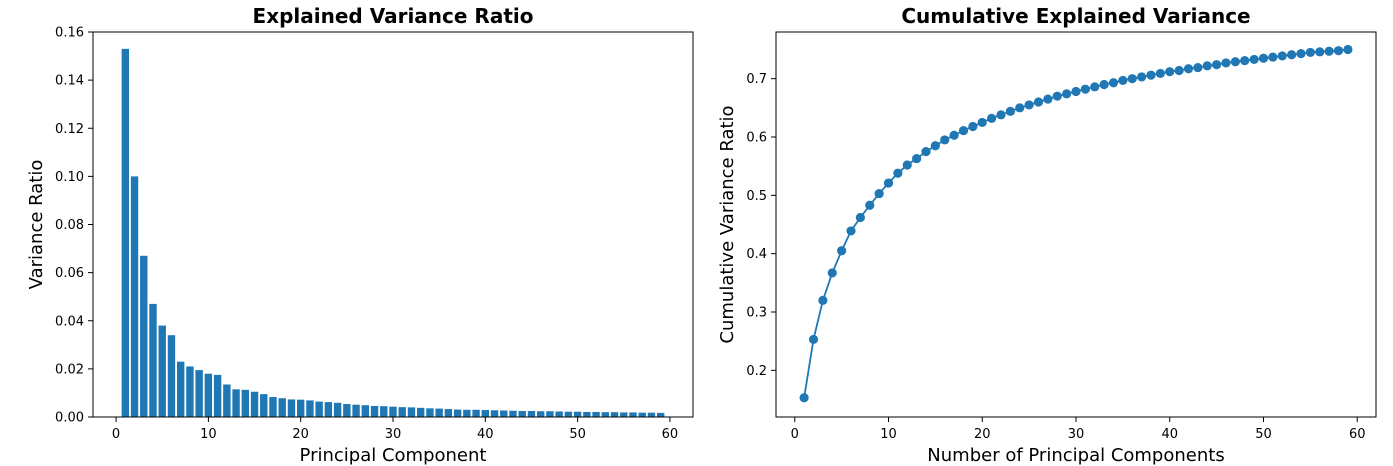 This screenshot has height=466, width=1393. I want to click on x-tick-label: 50, so click(1263, 434).